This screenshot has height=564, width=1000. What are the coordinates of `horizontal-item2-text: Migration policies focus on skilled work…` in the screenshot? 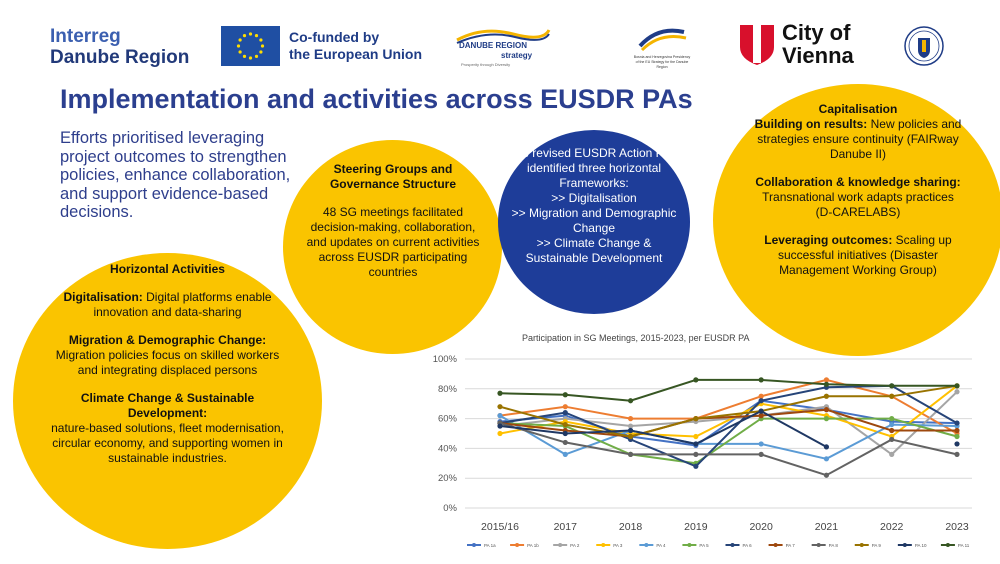 It's located at (167, 362).